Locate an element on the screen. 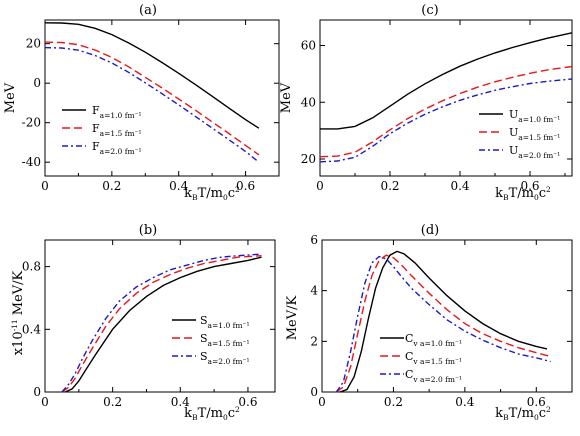 The width and height of the screenshot is (580, 436). y-tick-label: 0 is located at coordinates (314, 392).